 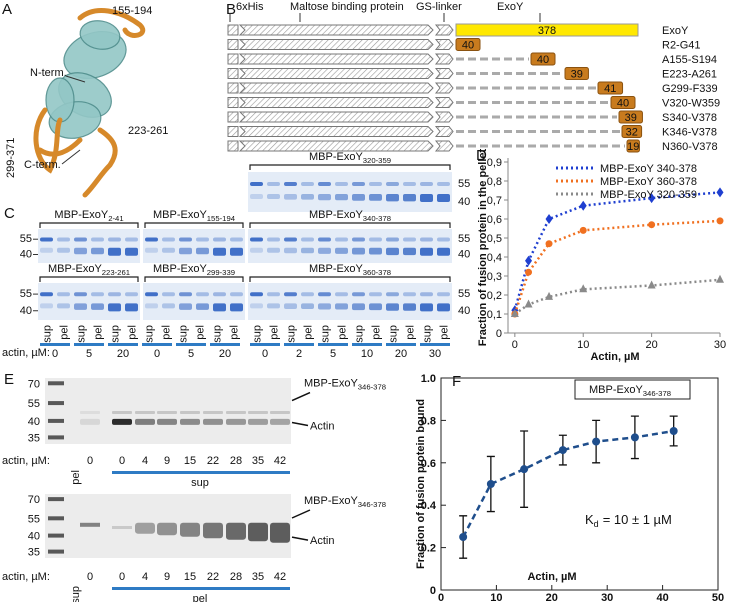 What do you see at coordinates (115, 218) in the screenshot?
I see `gel-title-sub: 2-41` at bounding box center [115, 218].